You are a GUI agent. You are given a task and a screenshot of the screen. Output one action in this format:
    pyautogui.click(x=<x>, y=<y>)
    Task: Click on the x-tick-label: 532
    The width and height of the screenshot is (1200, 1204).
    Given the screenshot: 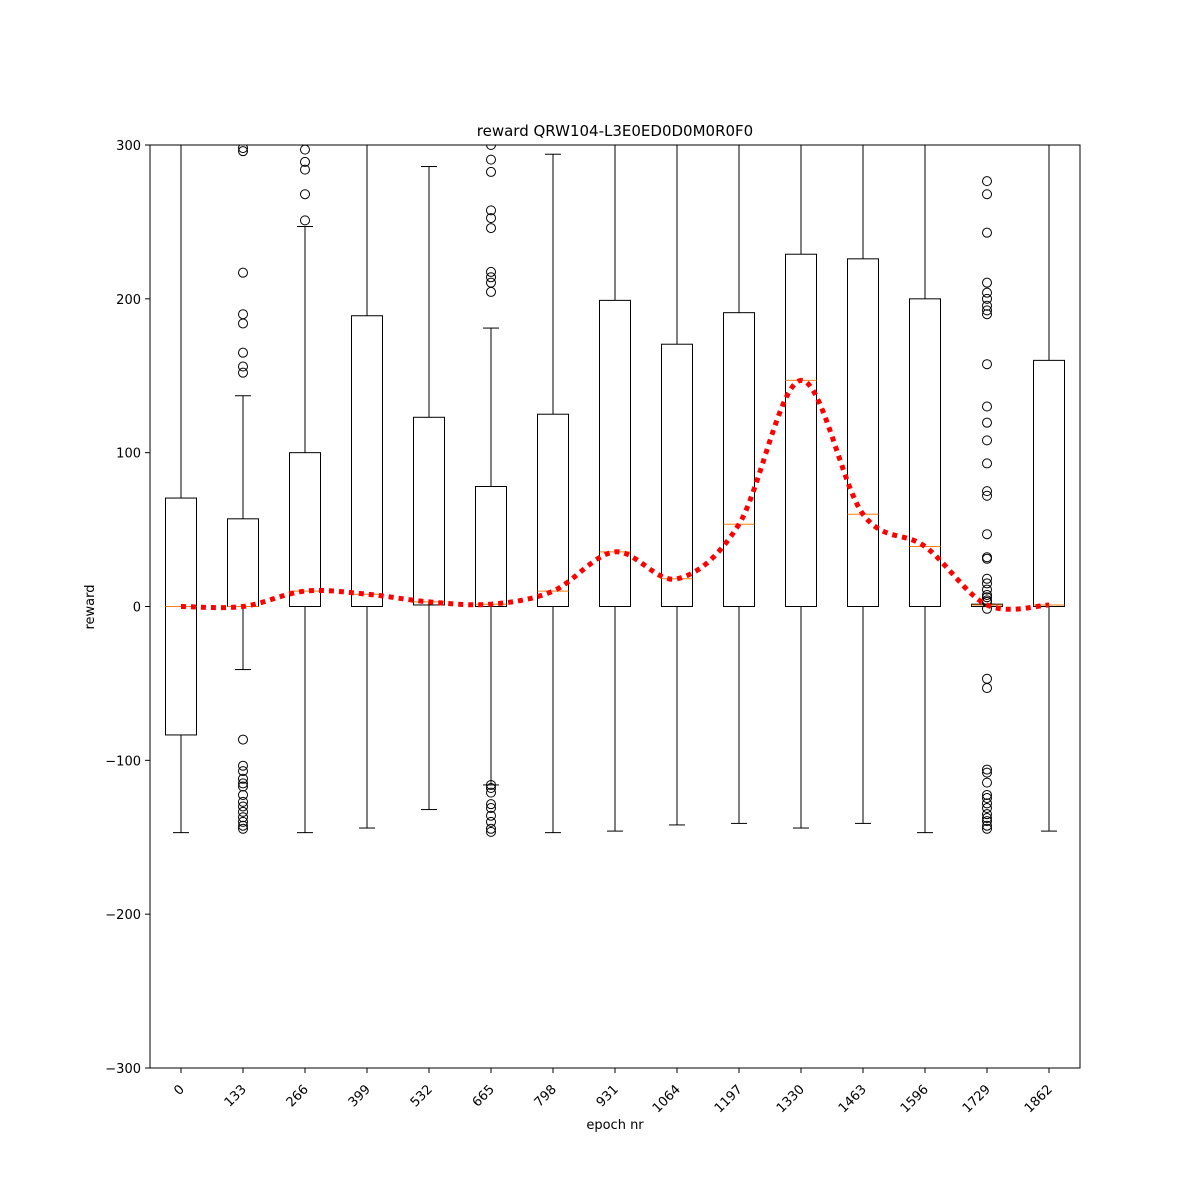 What is the action you would take?
    pyautogui.click(x=422, y=1096)
    